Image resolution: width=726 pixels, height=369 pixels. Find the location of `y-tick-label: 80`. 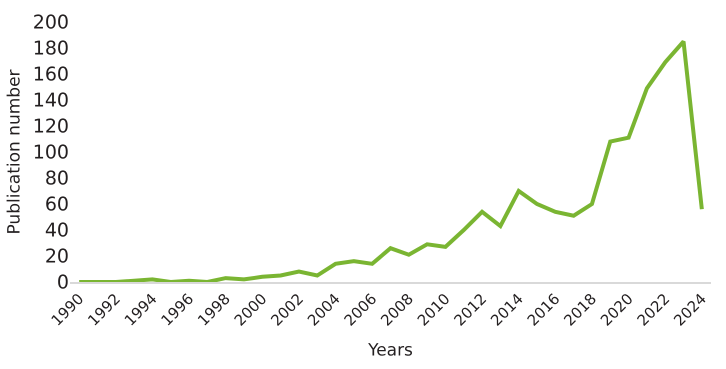

y-tick-label: 80 is located at coordinates (56, 179).